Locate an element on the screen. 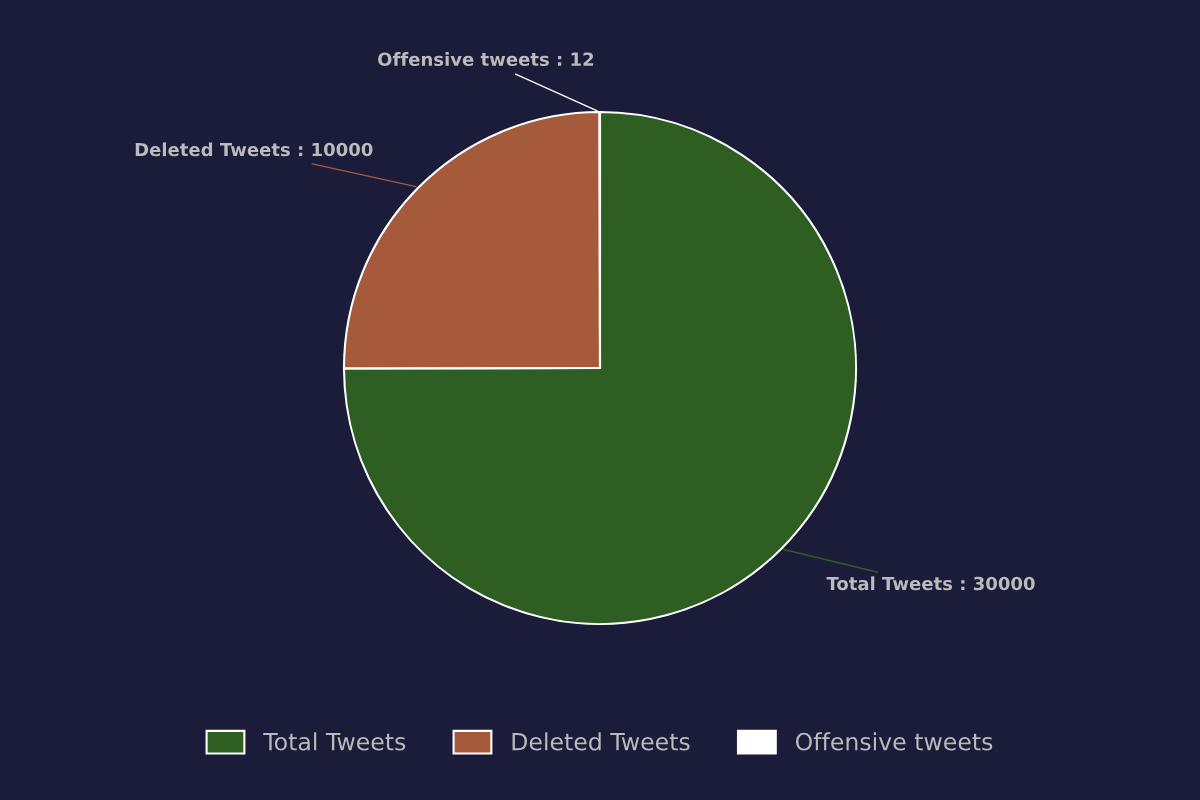 This screenshot has width=1200, height=800. legend-label: Deleted Tweets is located at coordinates (601, 741).